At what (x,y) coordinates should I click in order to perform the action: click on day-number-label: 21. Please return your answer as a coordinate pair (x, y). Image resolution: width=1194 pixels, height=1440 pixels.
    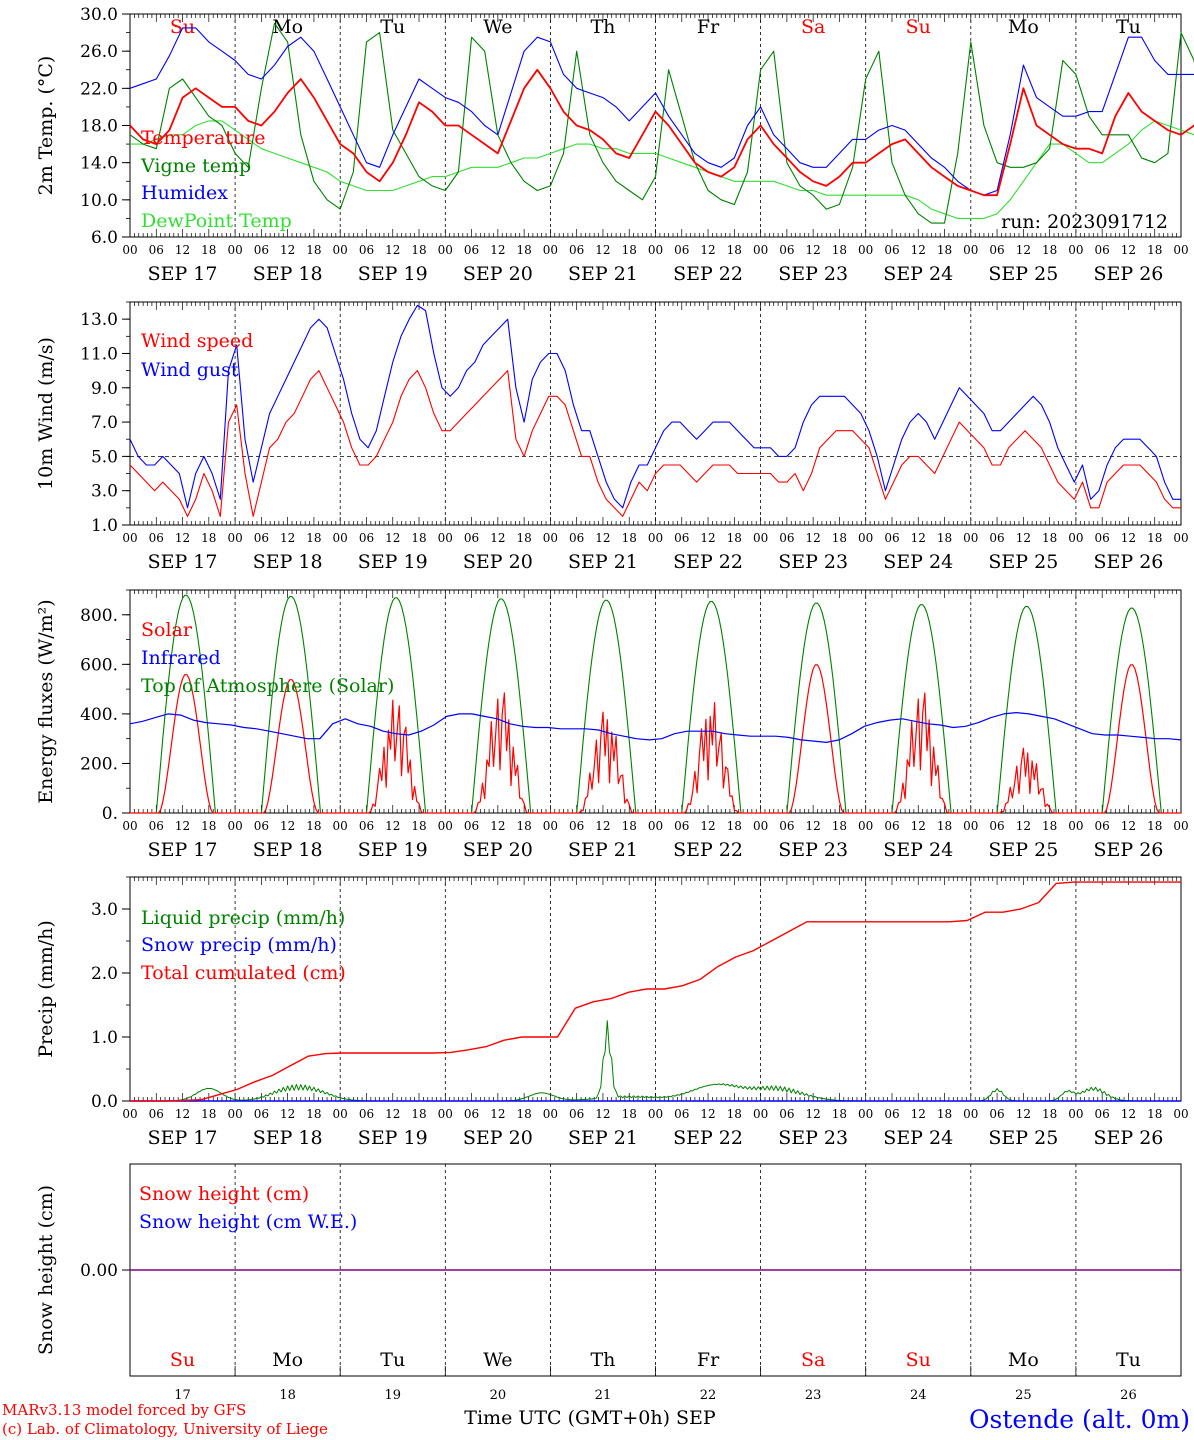
    Looking at the image, I should click on (603, 1395).